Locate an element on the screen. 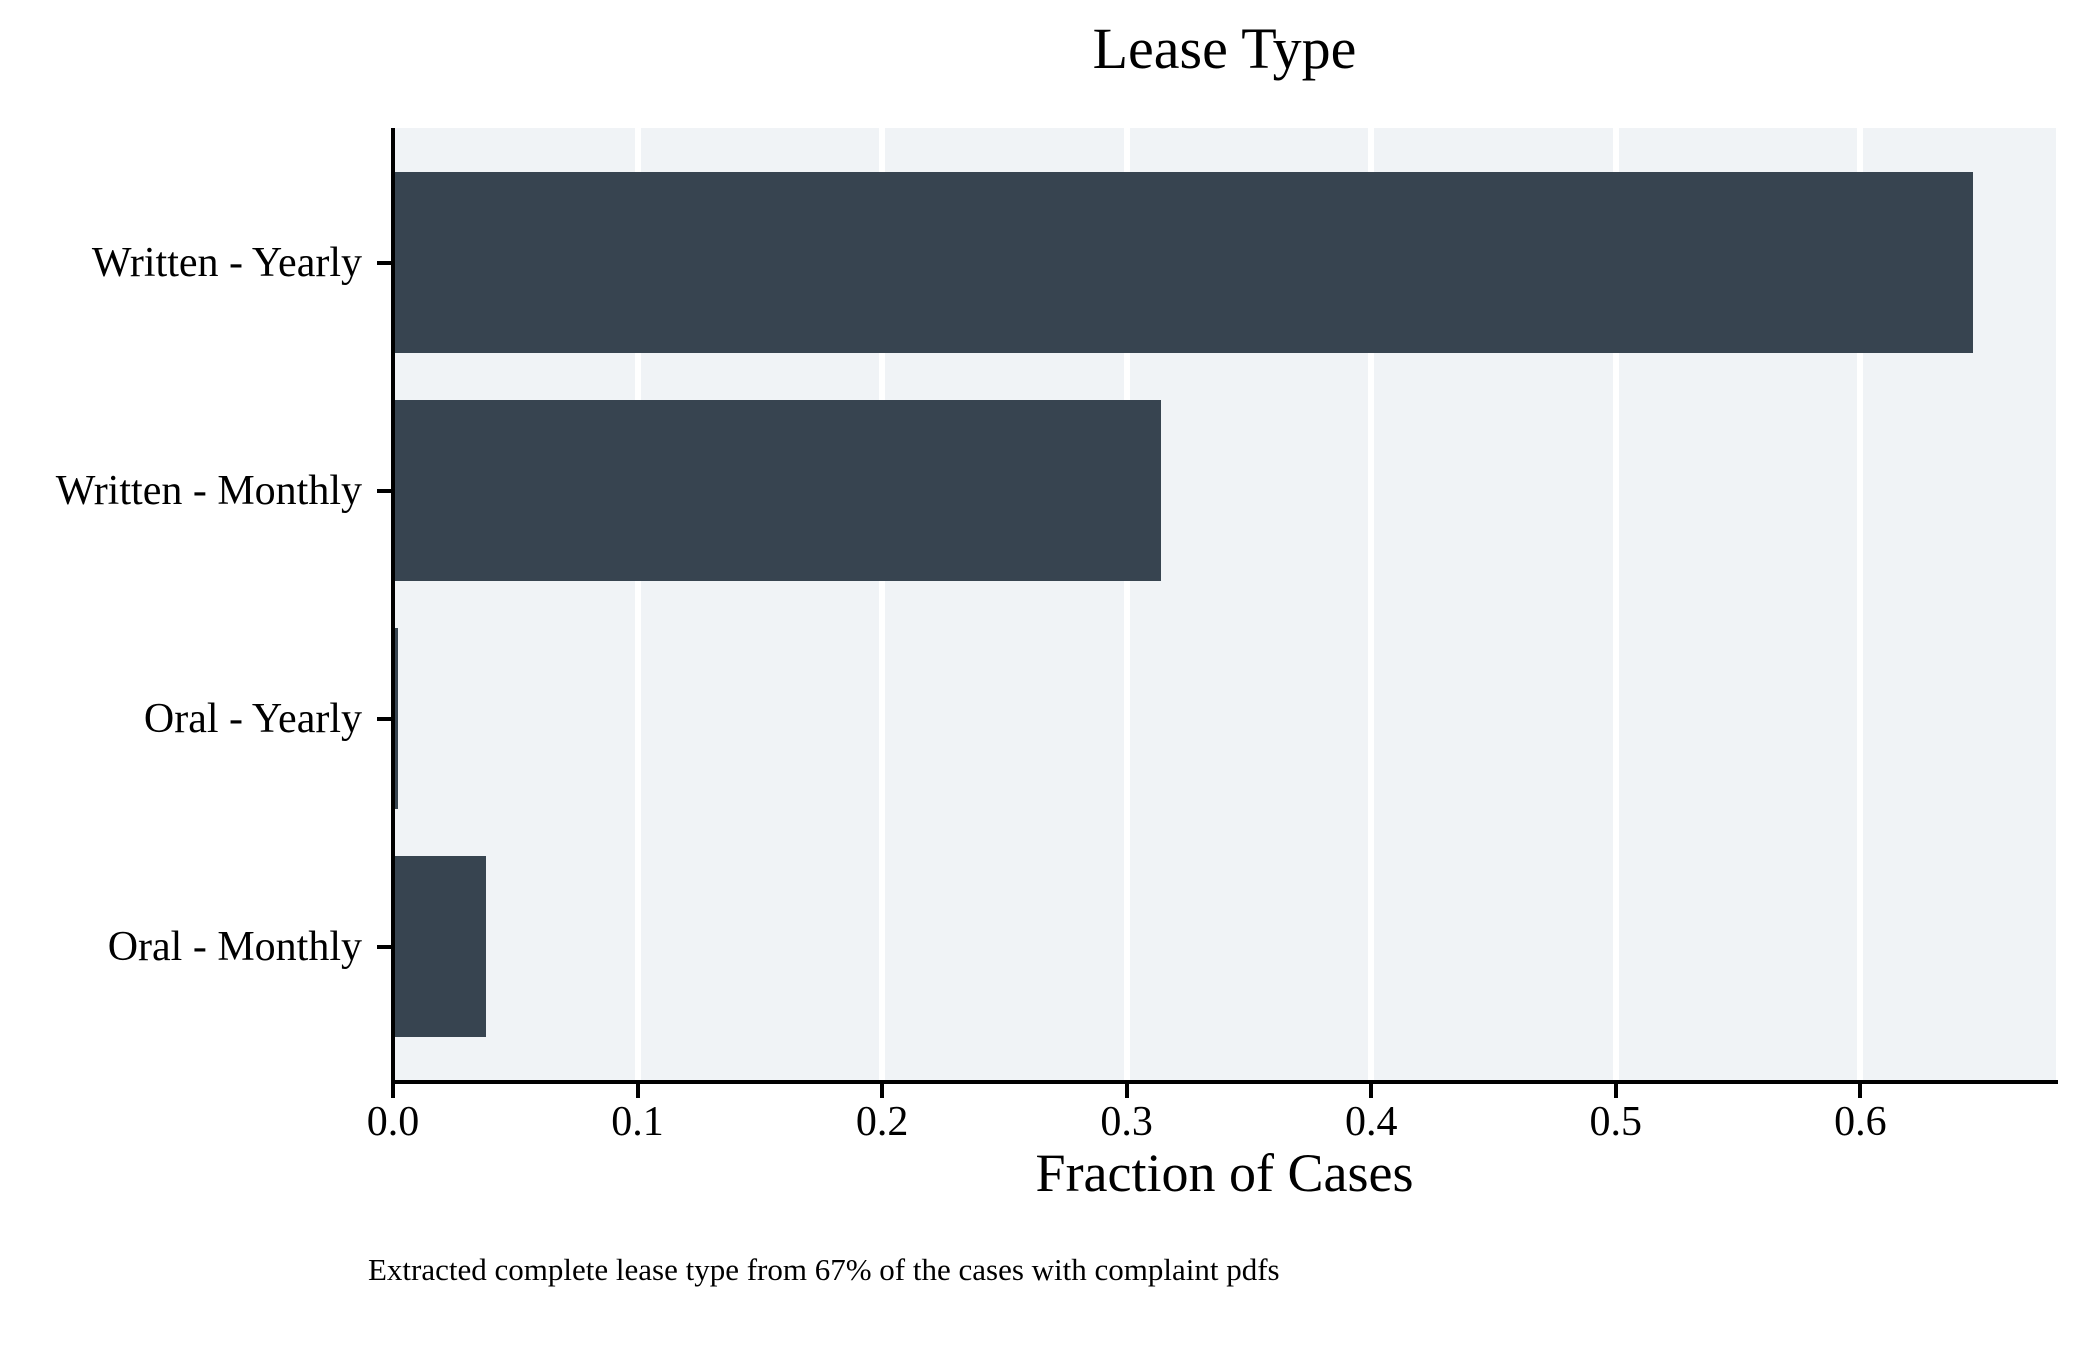 Image resolution: width=2100 pixels, height=1350 pixels. bar-oral-yearly is located at coordinates (395, 718).